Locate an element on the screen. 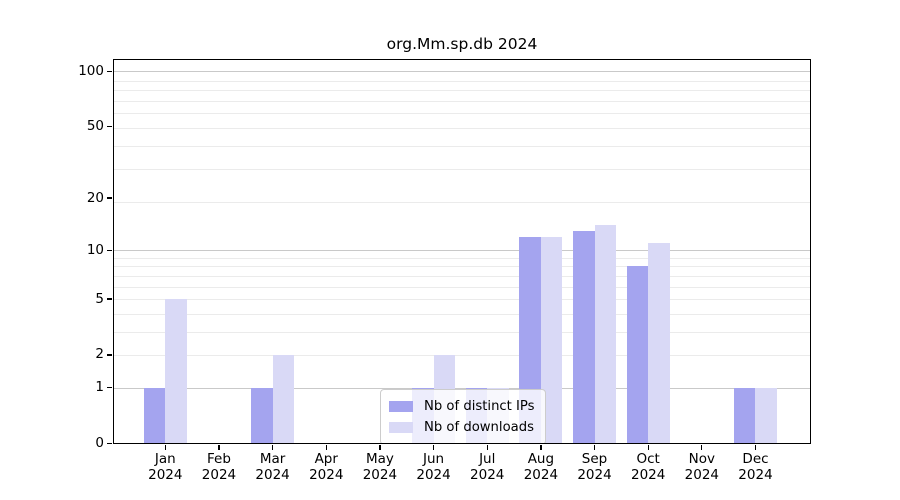  x-tick-month: Apr is located at coordinates (326, 459).